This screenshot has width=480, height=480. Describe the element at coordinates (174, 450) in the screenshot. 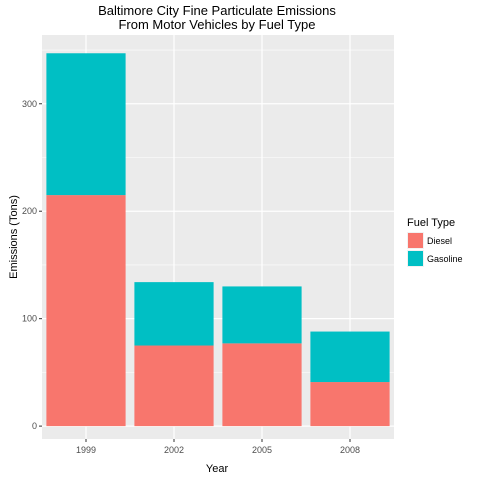

I see `x-tick-label: 2002` at that location.